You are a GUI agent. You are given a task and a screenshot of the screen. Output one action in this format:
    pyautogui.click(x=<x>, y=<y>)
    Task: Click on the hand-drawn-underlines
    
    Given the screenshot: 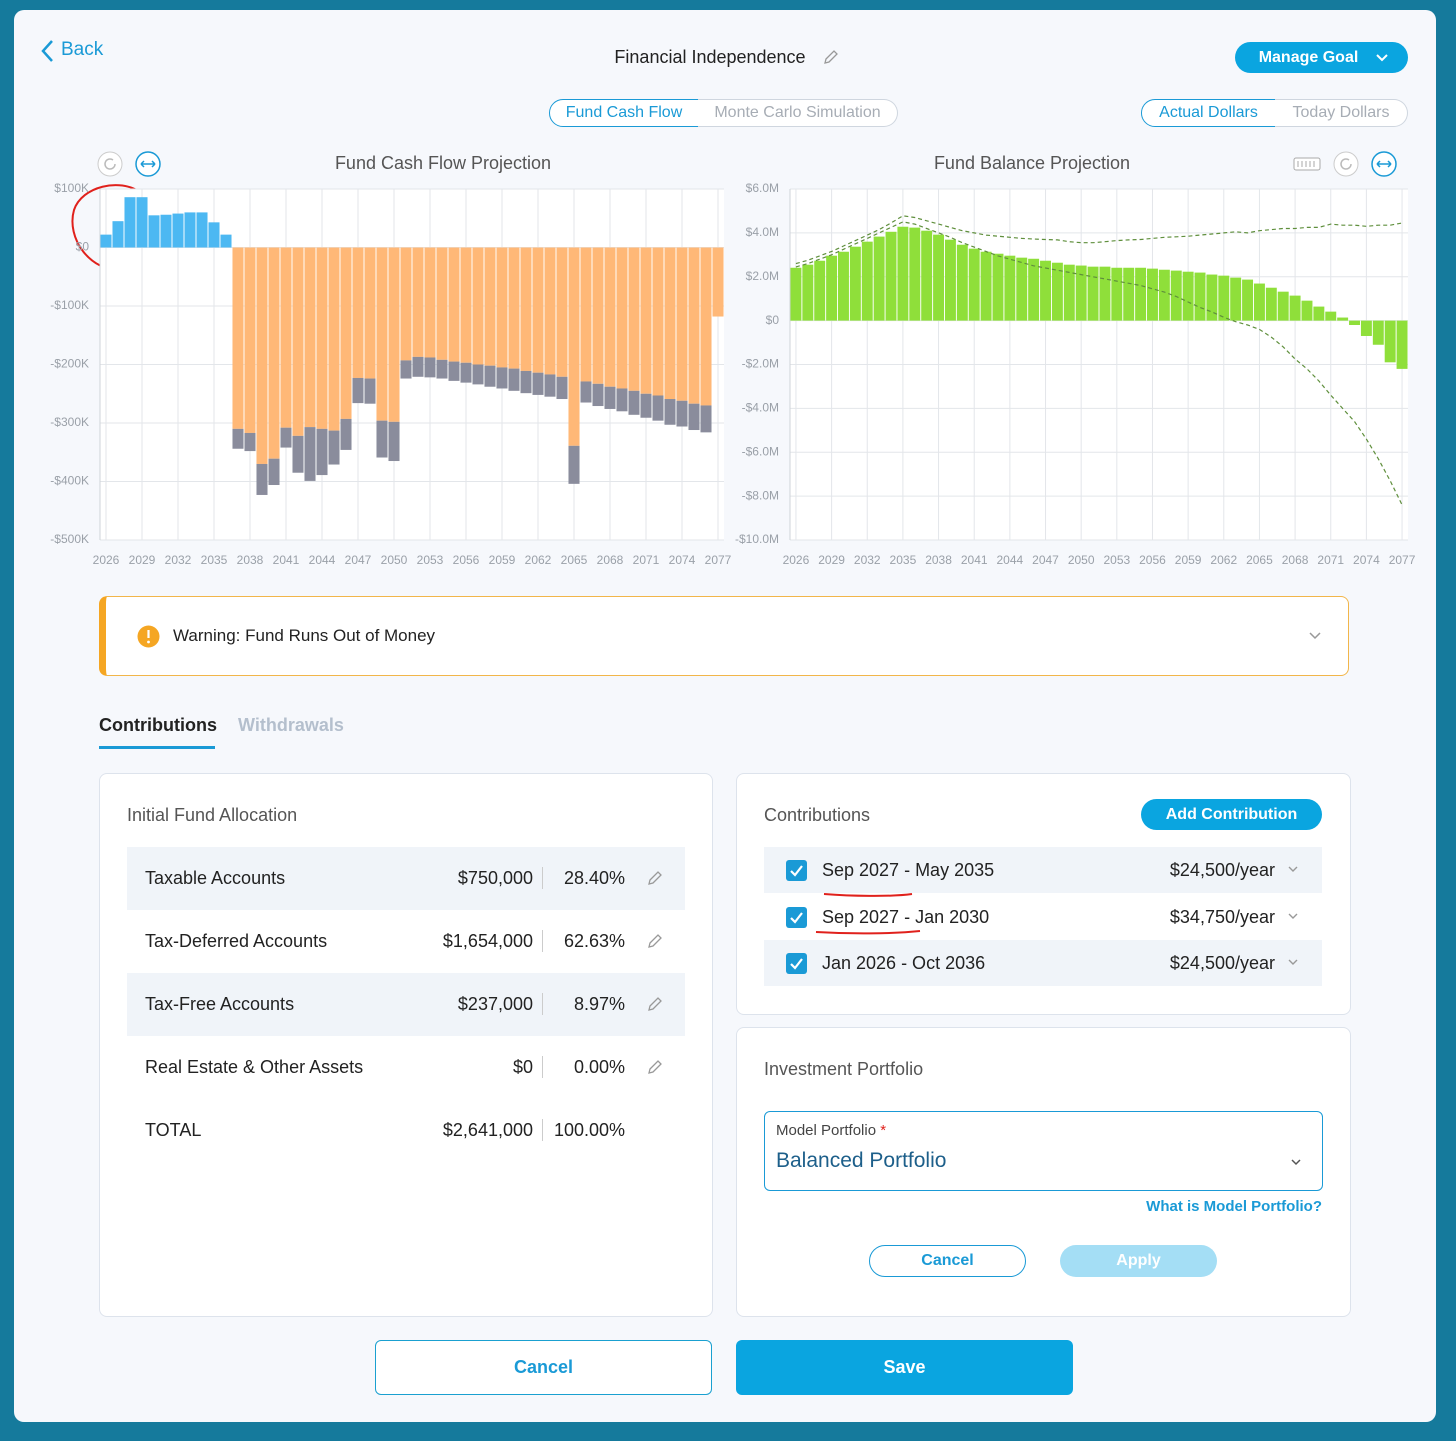 What is the action you would take?
    pyautogui.click(x=868, y=914)
    